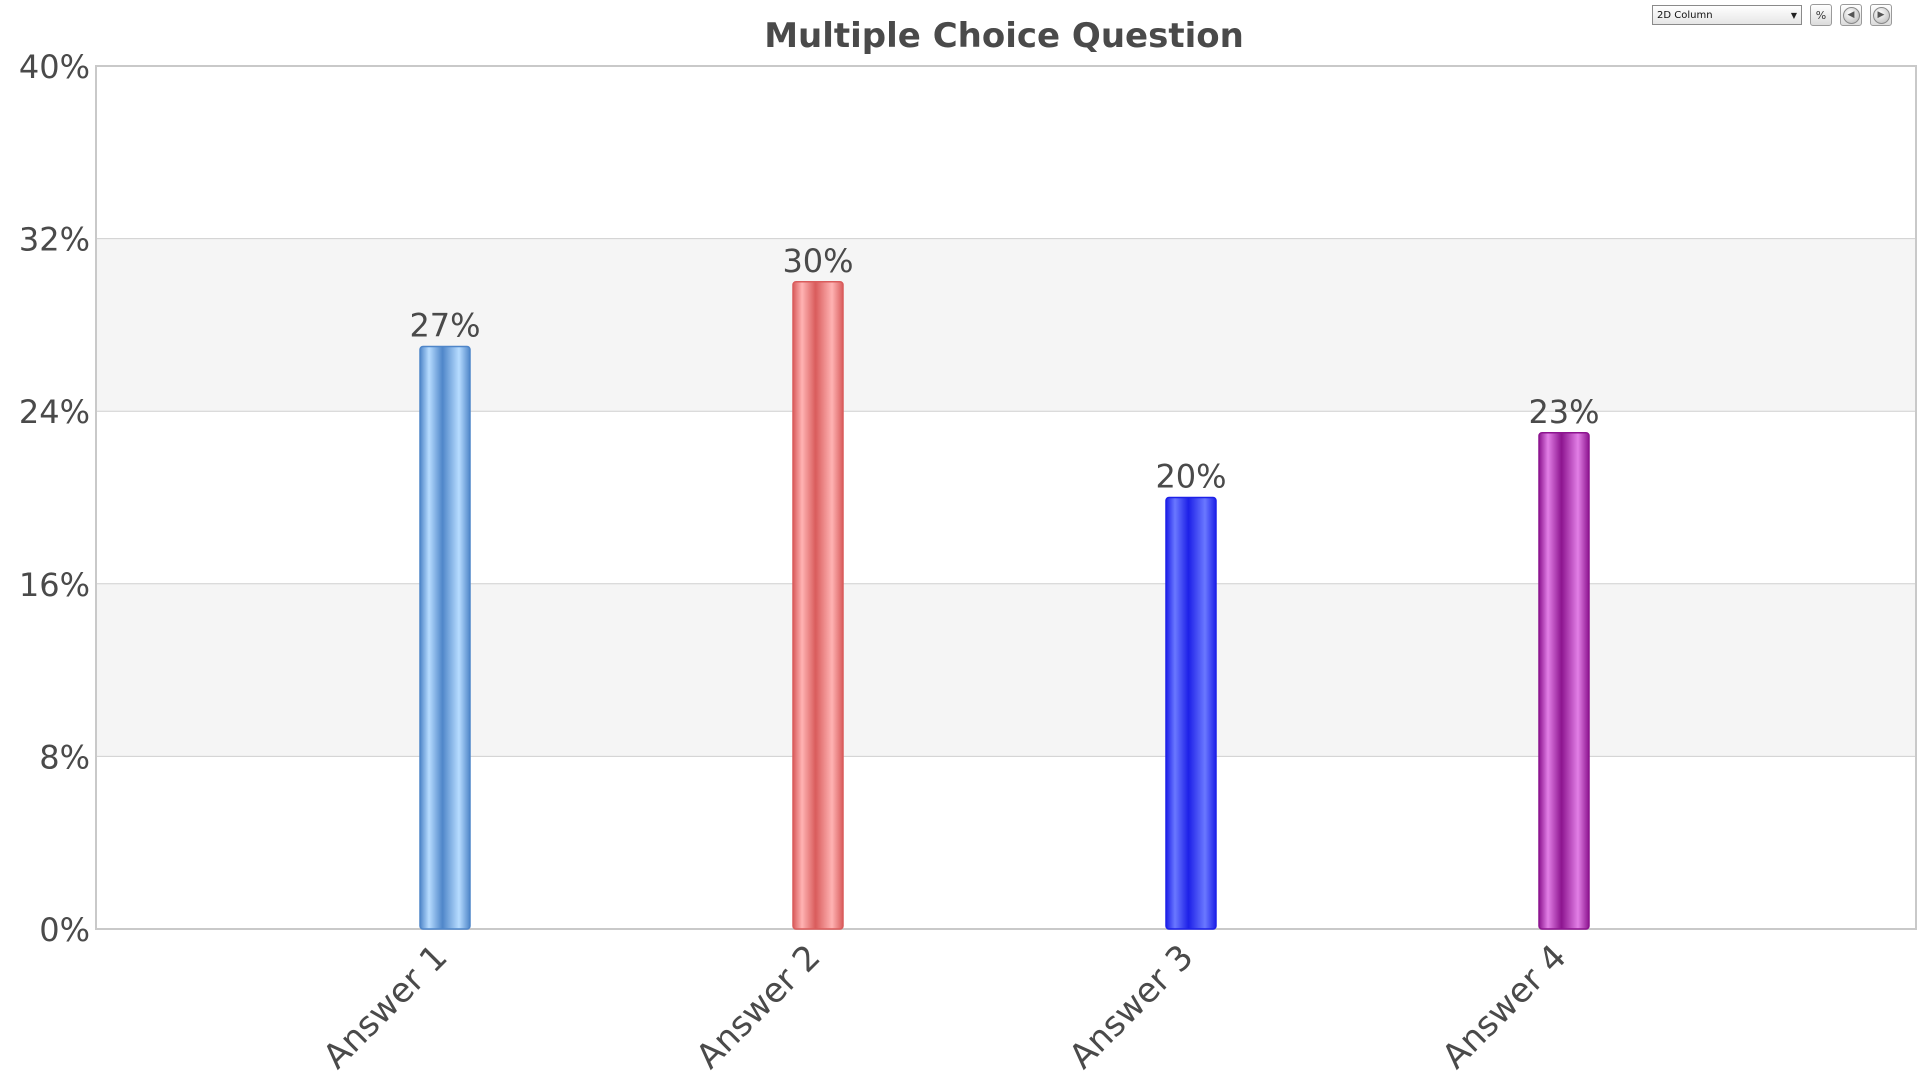 This screenshot has width=1920, height=1080. What do you see at coordinates (54, 412) in the screenshot?
I see `y-tick-label: 24%` at bounding box center [54, 412].